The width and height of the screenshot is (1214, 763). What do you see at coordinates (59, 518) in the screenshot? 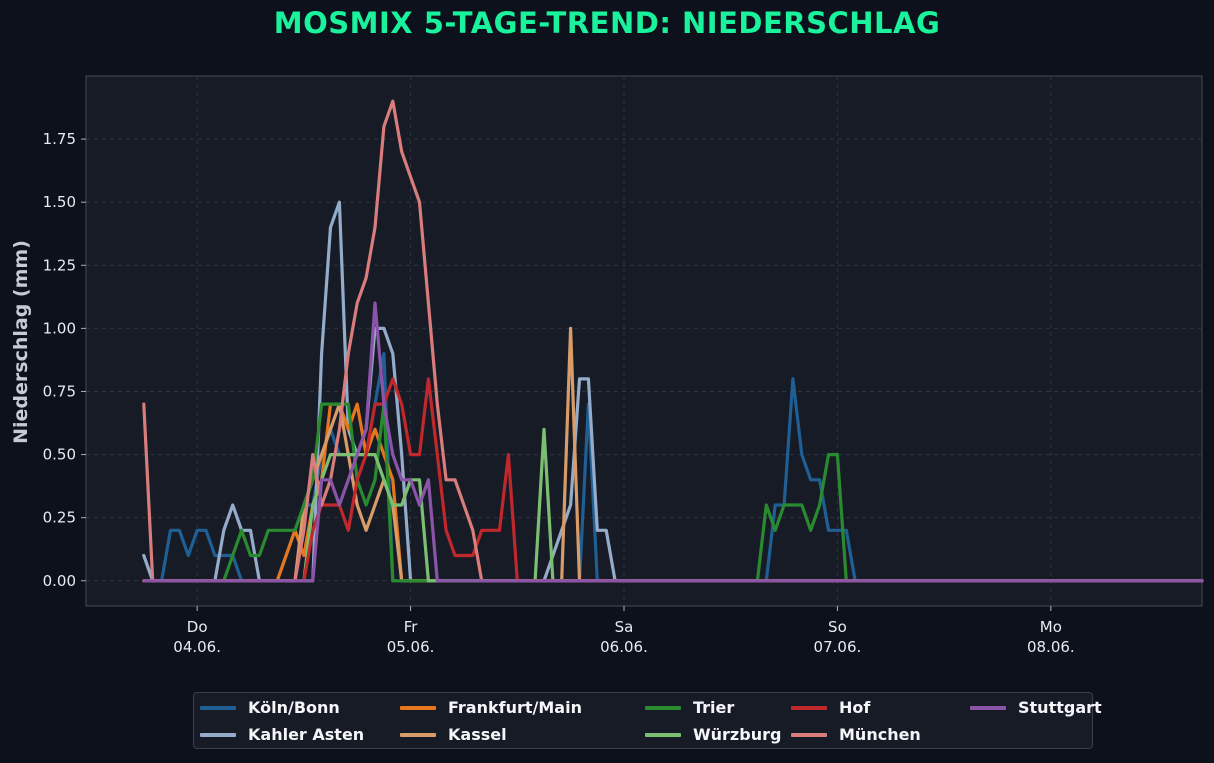
I see `y-tick-label: 0.25` at bounding box center [59, 518].